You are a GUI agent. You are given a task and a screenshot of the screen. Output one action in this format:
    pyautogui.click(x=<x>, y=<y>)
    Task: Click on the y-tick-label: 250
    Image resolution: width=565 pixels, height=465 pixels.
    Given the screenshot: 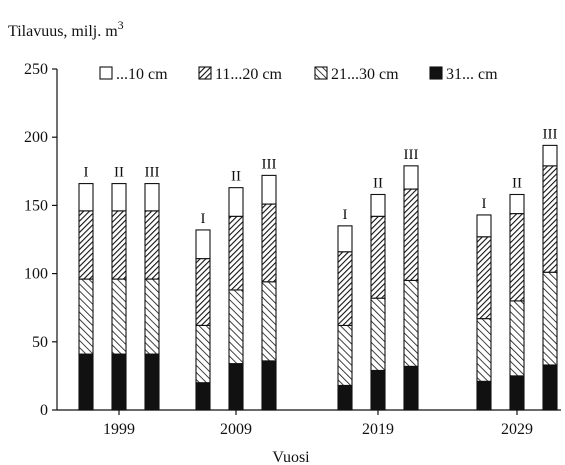 What is the action you would take?
    pyautogui.click(x=36, y=69)
    